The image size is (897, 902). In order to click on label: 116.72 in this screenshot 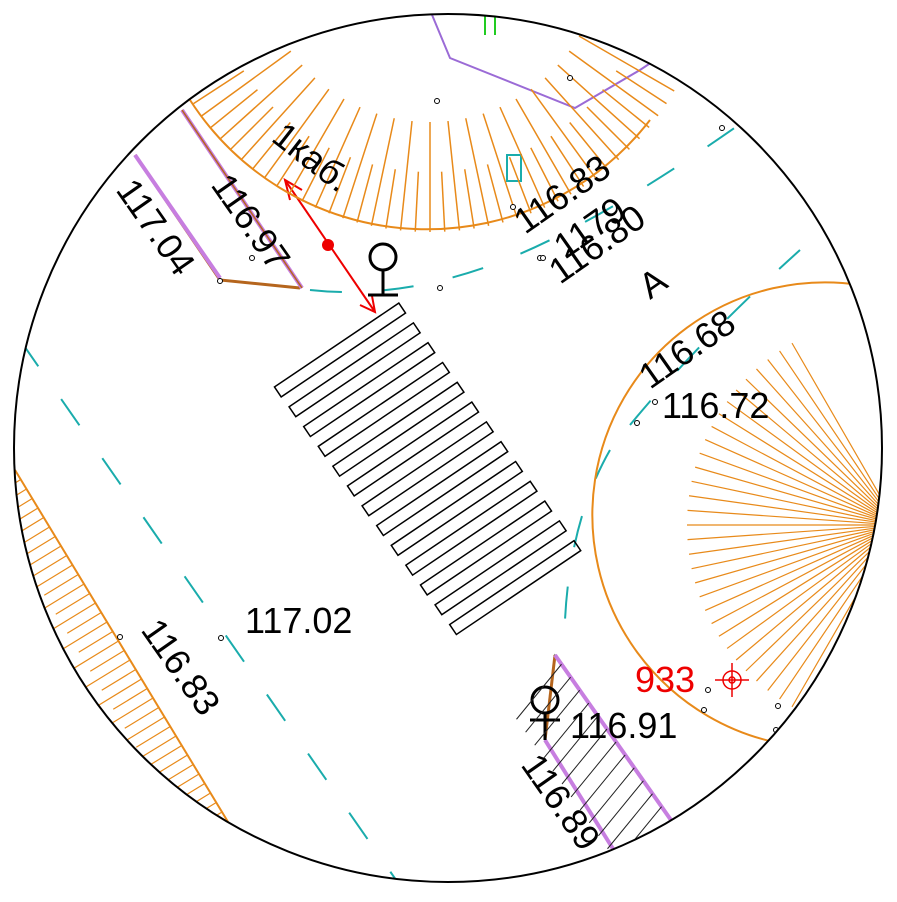, I will do `click(715, 405)`.